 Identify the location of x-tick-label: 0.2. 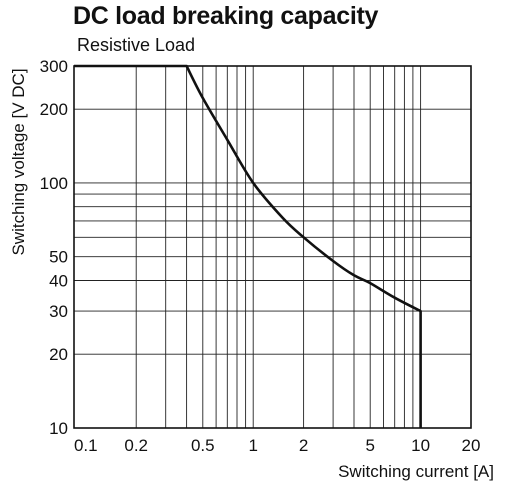
(136, 445).